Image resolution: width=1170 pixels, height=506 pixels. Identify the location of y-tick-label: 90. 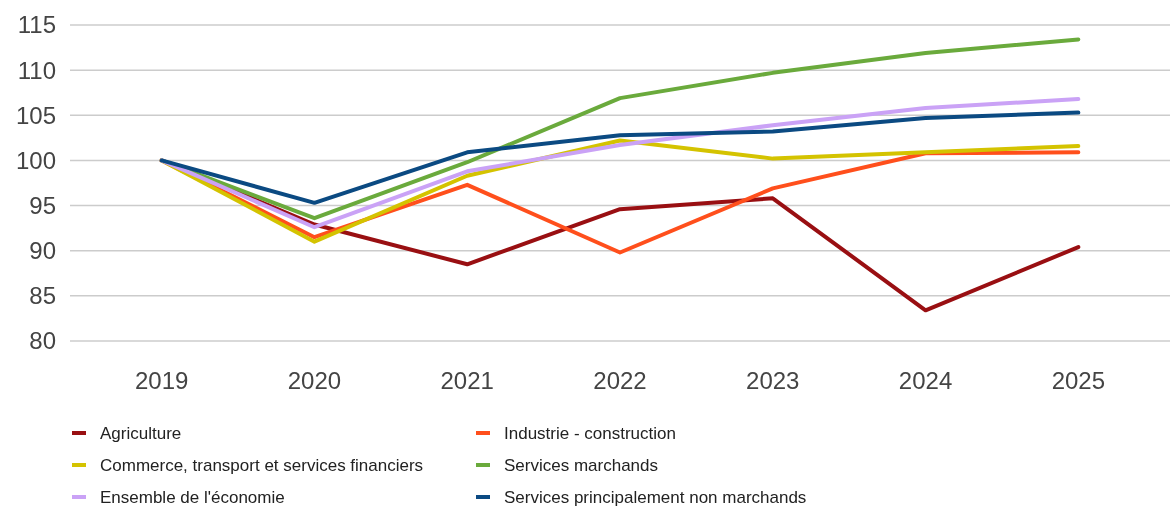
(42, 251).